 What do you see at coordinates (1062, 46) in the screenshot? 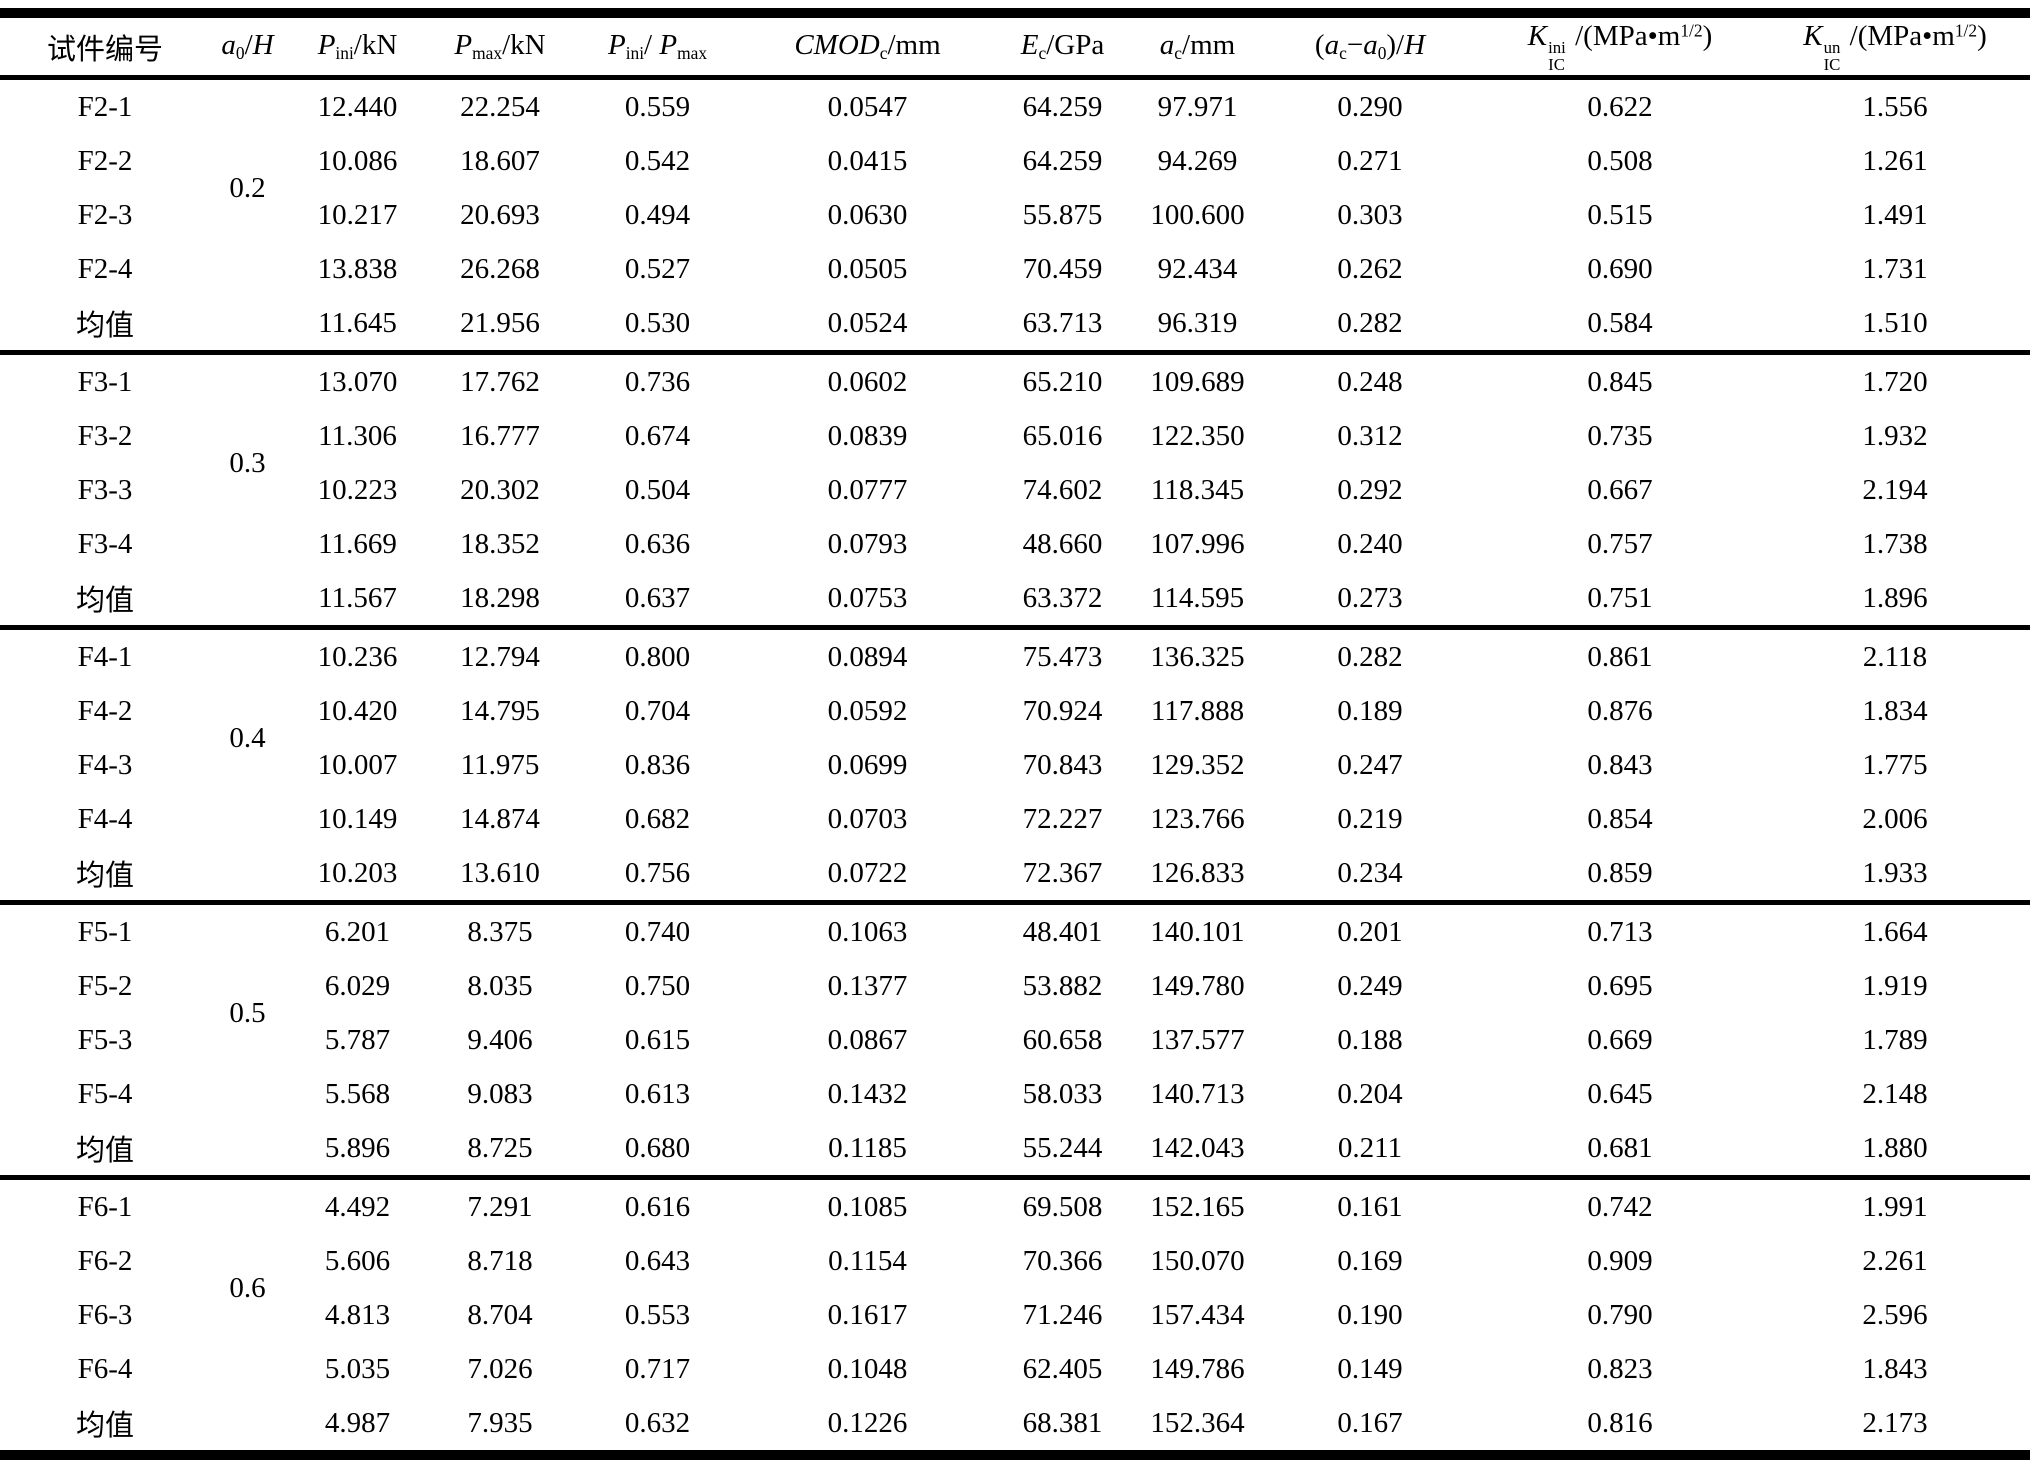
I see `col-header-Ec_GPa: Ec/GPa` at bounding box center [1062, 46].